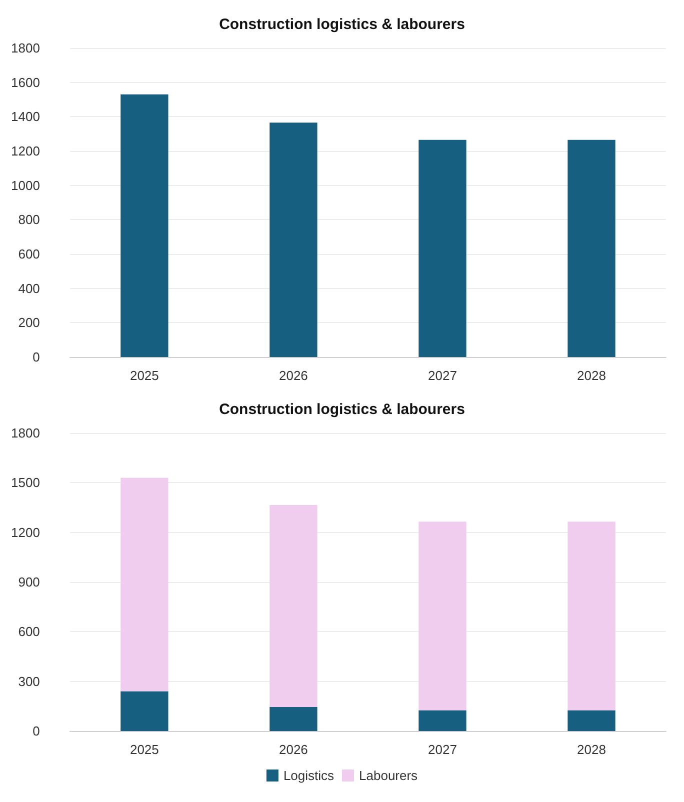  I want to click on y-tick-label: 200, so click(29, 322).